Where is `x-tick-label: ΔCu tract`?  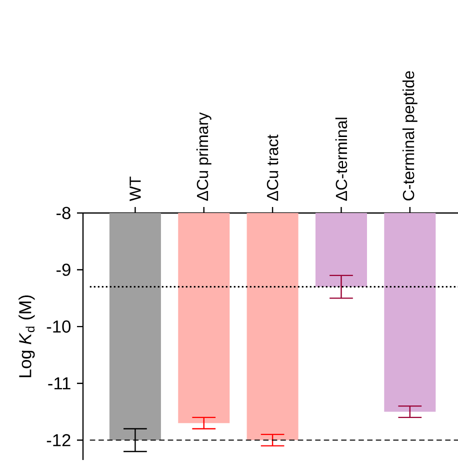 x-tick-label: ΔCu tract is located at coordinates (272, 167).